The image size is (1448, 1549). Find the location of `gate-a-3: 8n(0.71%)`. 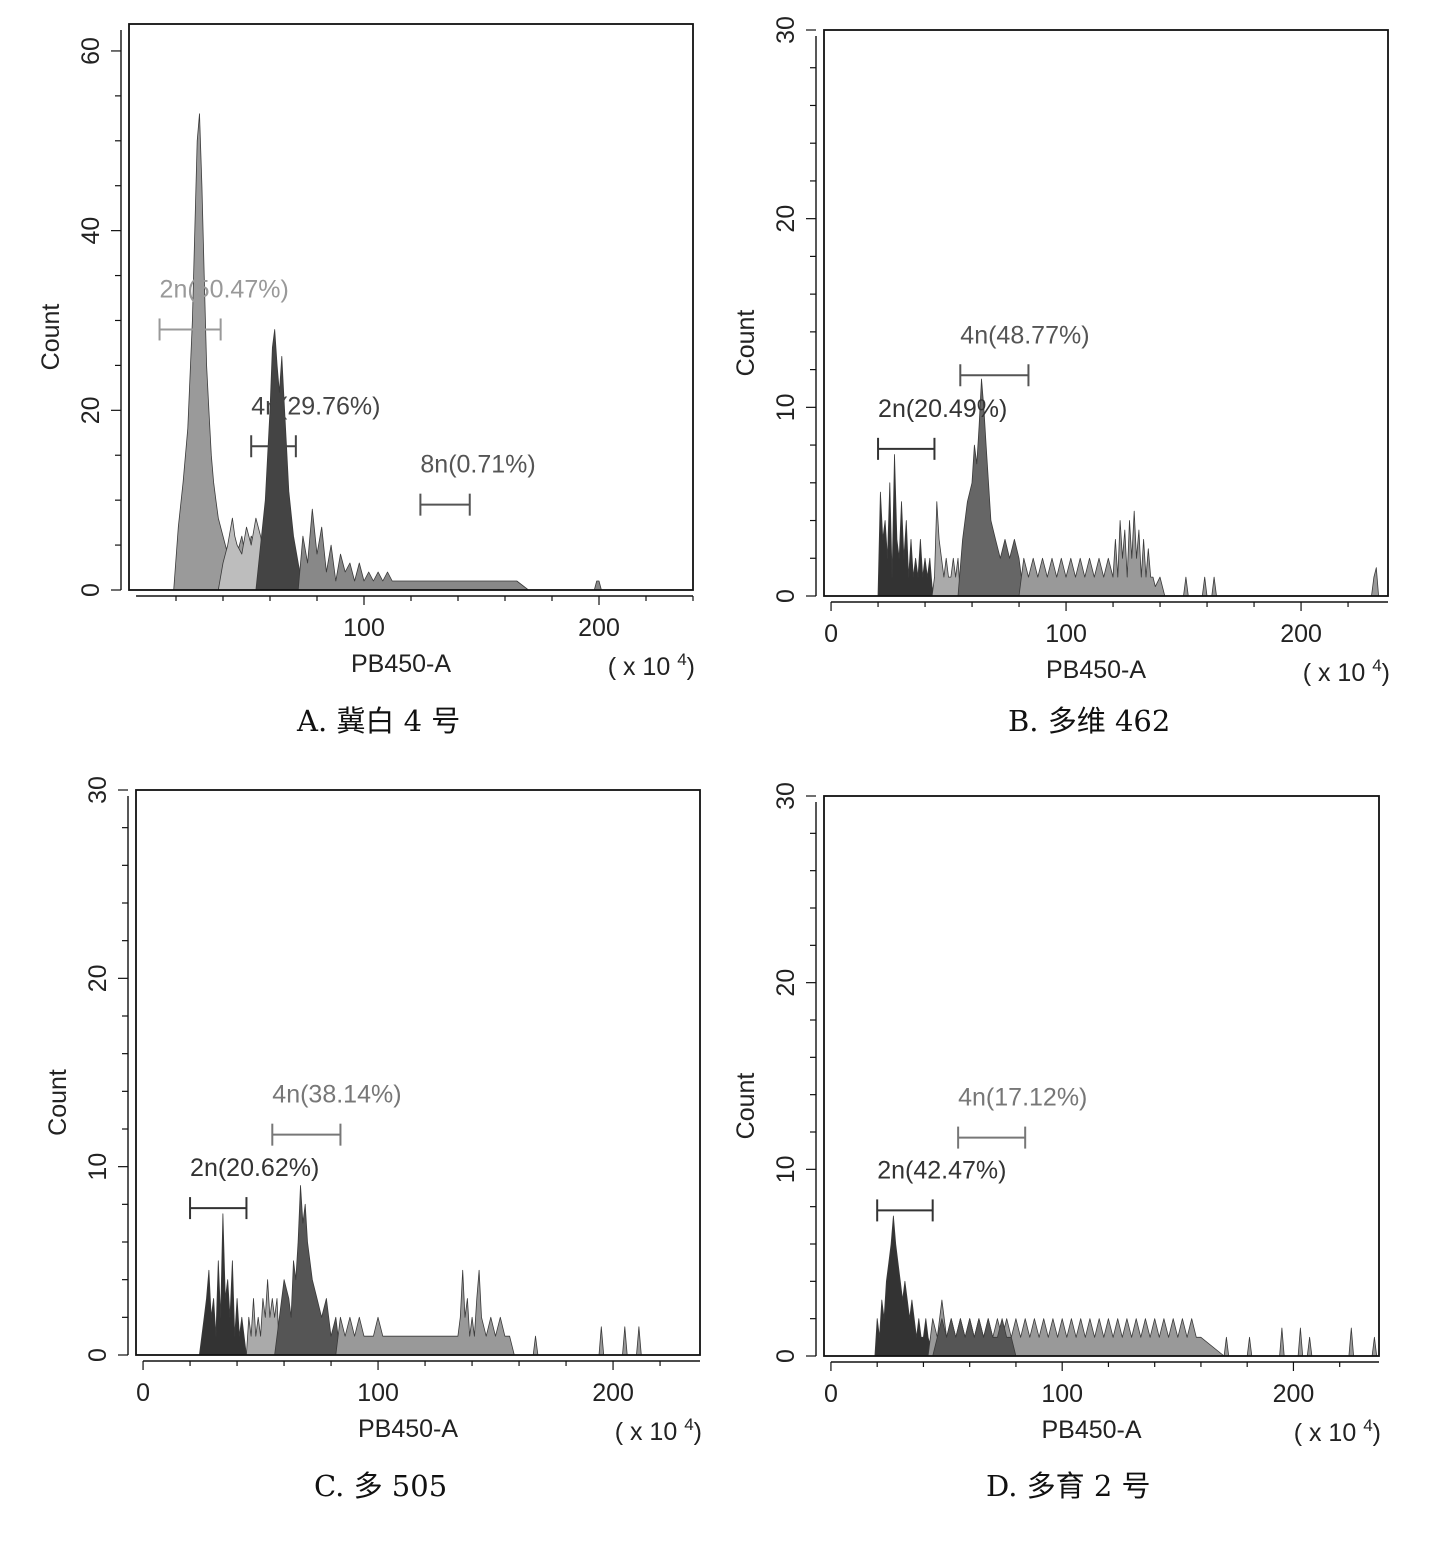

gate-a-3: 8n(0.71%) is located at coordinates (477, 483).